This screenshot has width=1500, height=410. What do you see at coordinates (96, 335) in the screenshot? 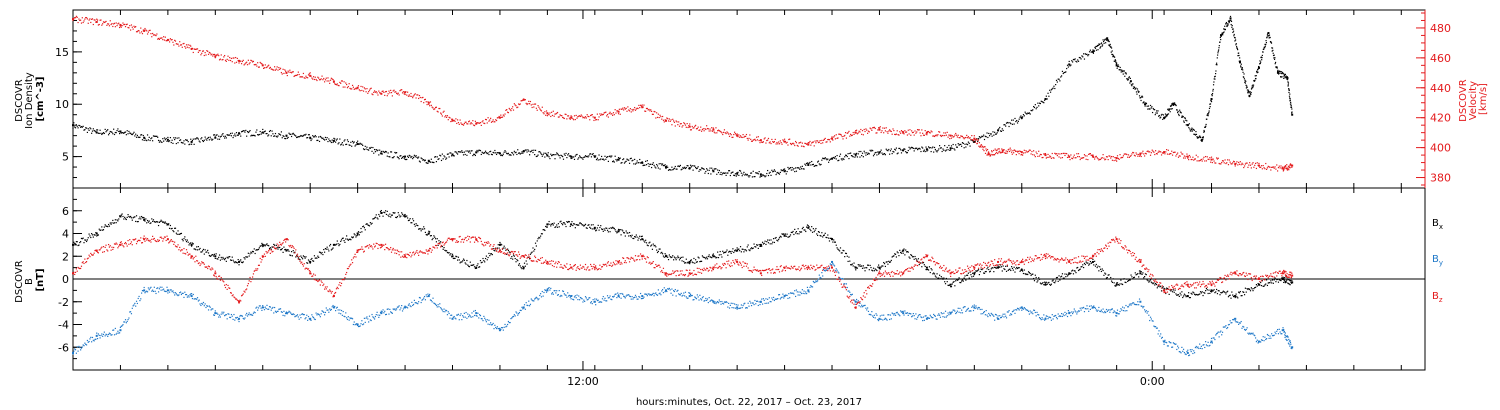
I see `data-point` at bounding box center [96, 335].